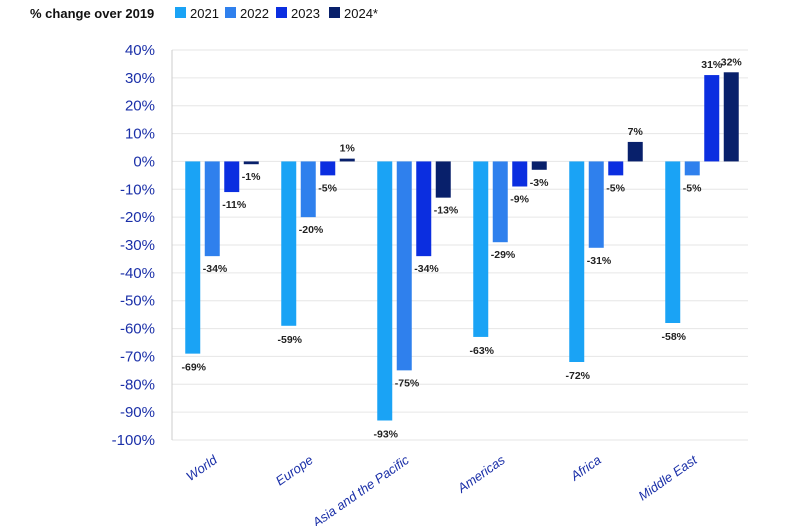 Image resolution: width=790 pixels, height=526 pixels. Describe the element at coordinates (289, 340) in the screenshot. I see `data-label: -59%` at that location.